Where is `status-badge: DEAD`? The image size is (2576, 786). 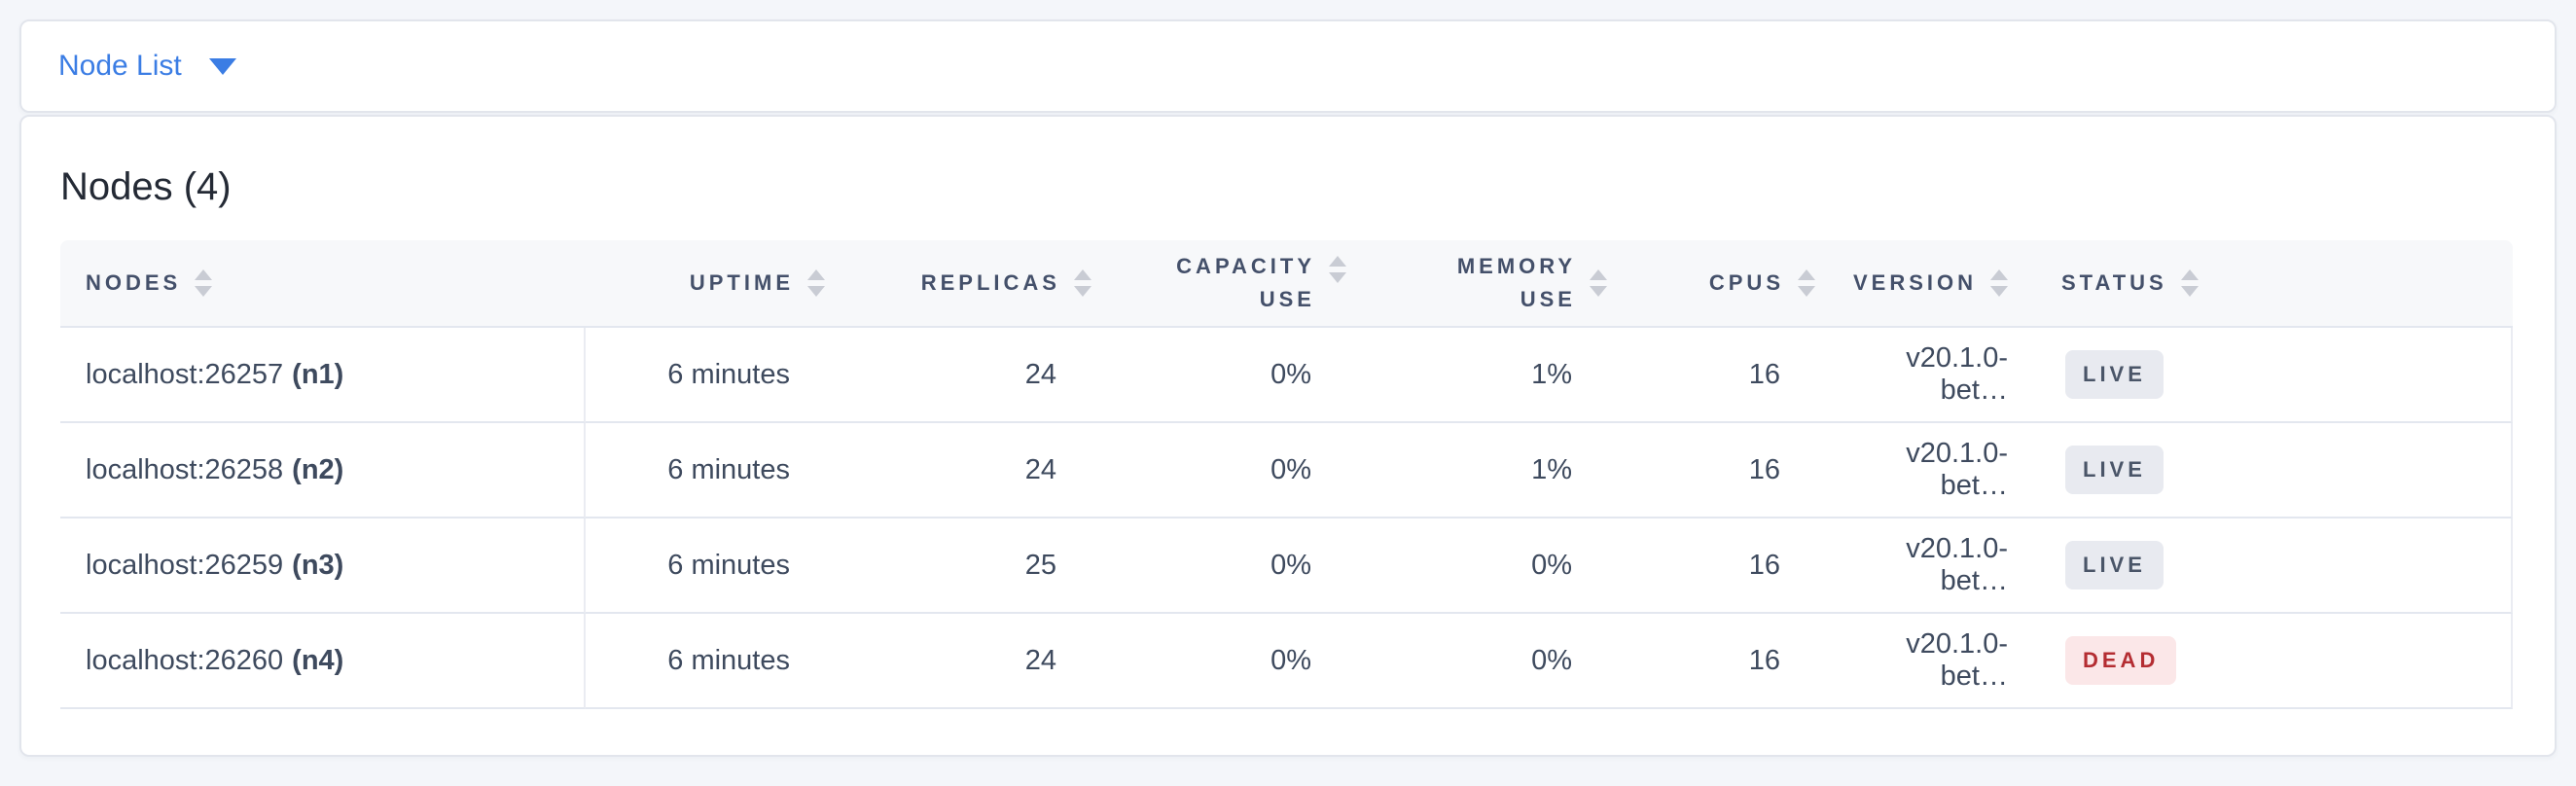
status-badge: DEAD is located at coordinates (2121, 660).